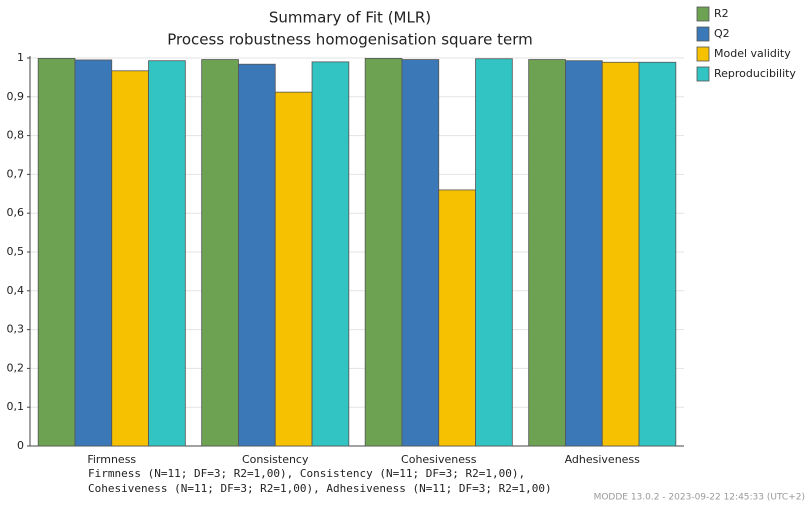  Describe the element at coordinates (20, 445) in the screenshot. I see `y-tick-label: 0` at that location.